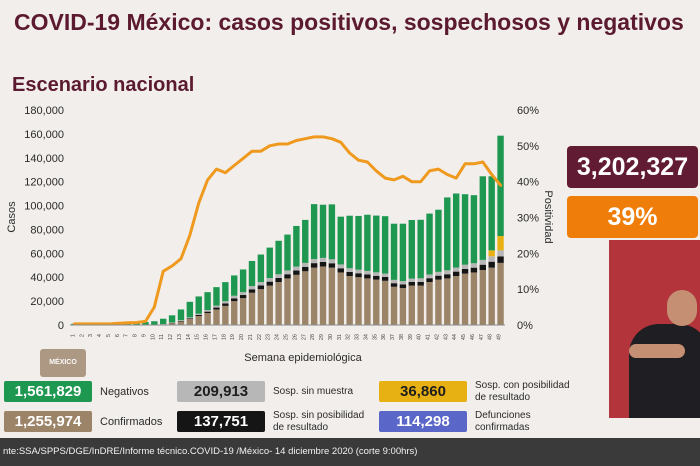 This screenshot has width=700, height=466. Describe the element at coordinates (420, 337) in the screenshot. I see `x-tick-label: 40` at that location.